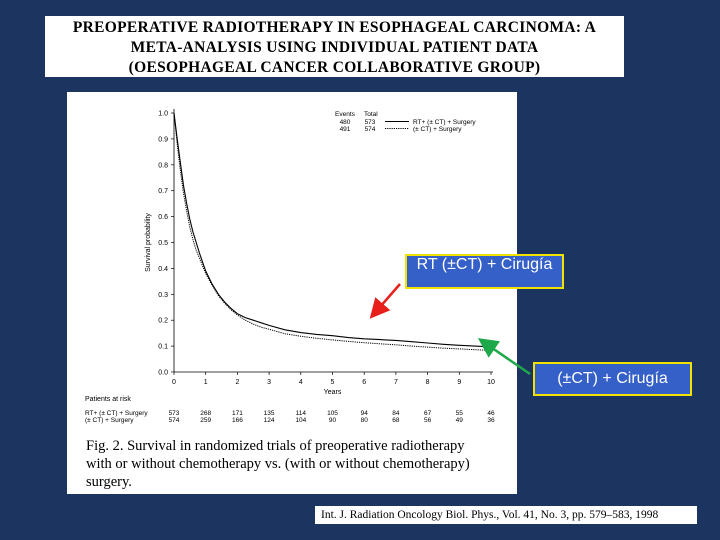  I want to click on risk-value: 171, so click(237, 413).